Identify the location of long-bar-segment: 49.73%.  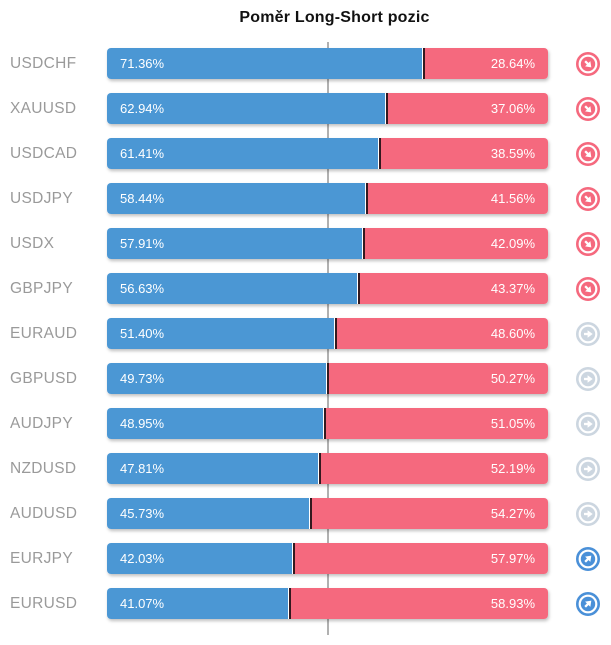
(217, 378).